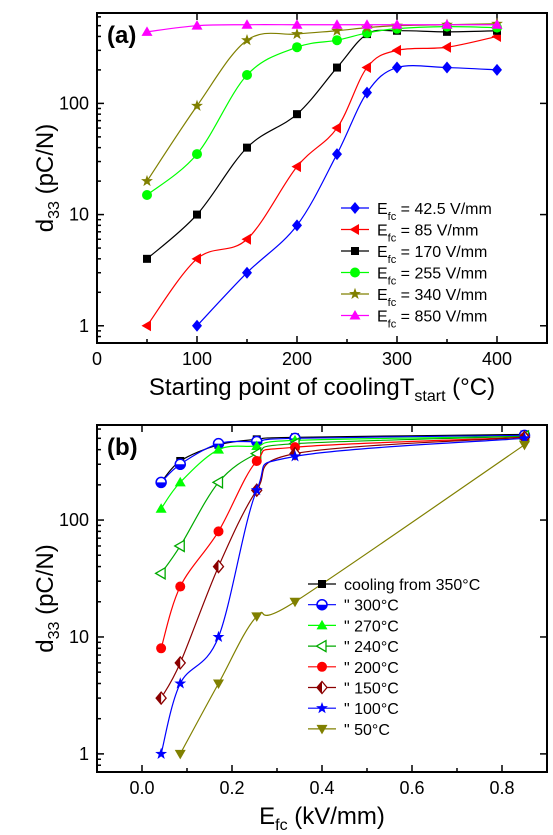 Image resolution: width=553 pixels, height=835 pixels. I want to click on y-tick-label: 1, so click(84, 326).